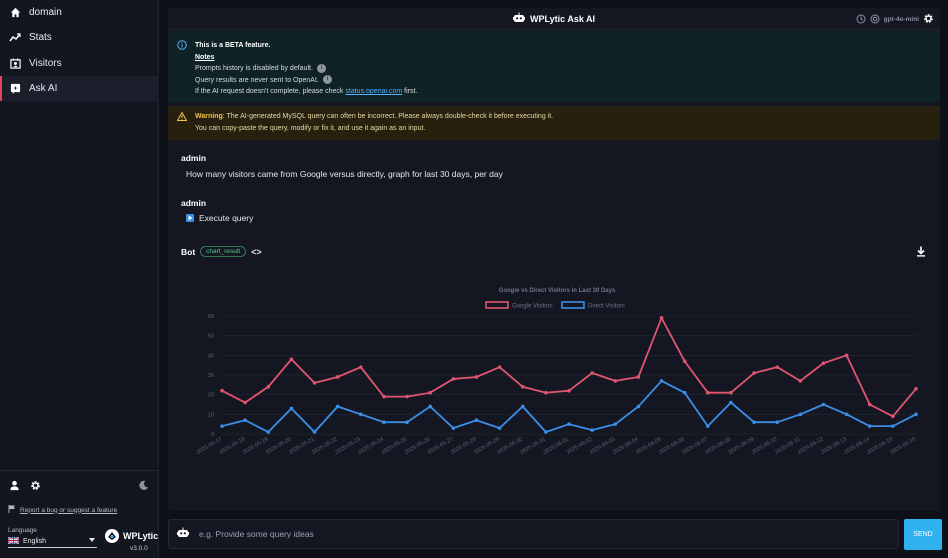 This screenshot has height=558, width=948. What do you see at coordinates (256, 251) in the screenshot?
I see `code-toggle-icon: <>` at bounding box center [256, 251].